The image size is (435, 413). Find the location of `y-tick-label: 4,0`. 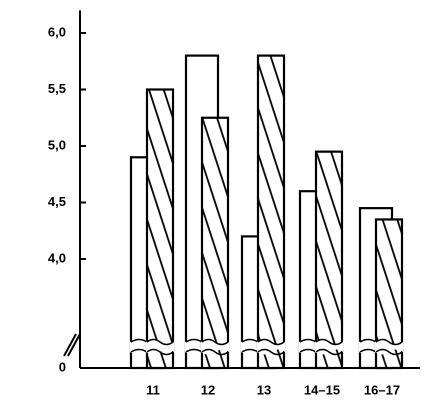

y-tick-label: 4,0 is located at coordinates (57, 257).